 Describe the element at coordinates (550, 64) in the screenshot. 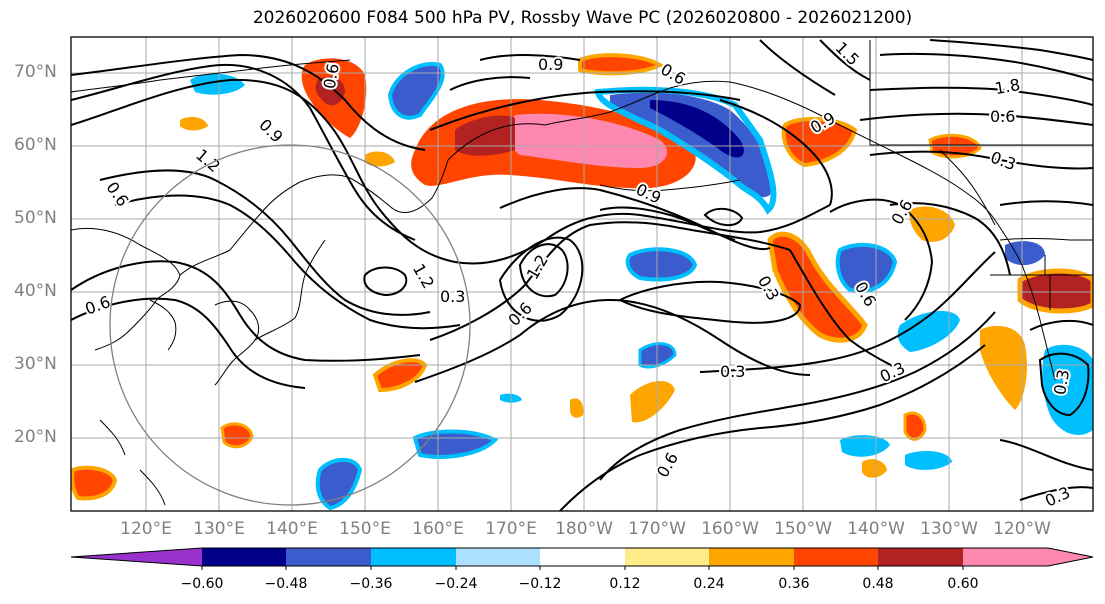

I see `contour-label: 0.9` at that location.